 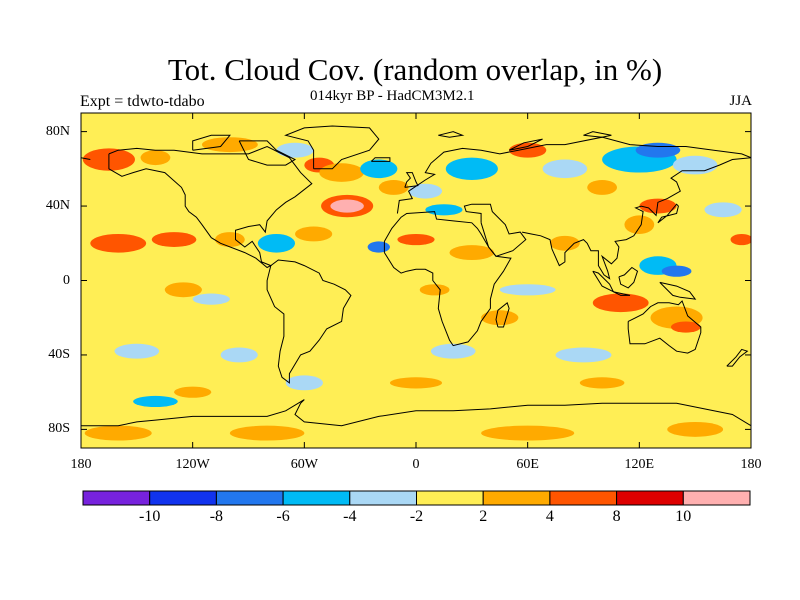 I want to click on x-tick-label: 120E, so click(x=639, y=464).